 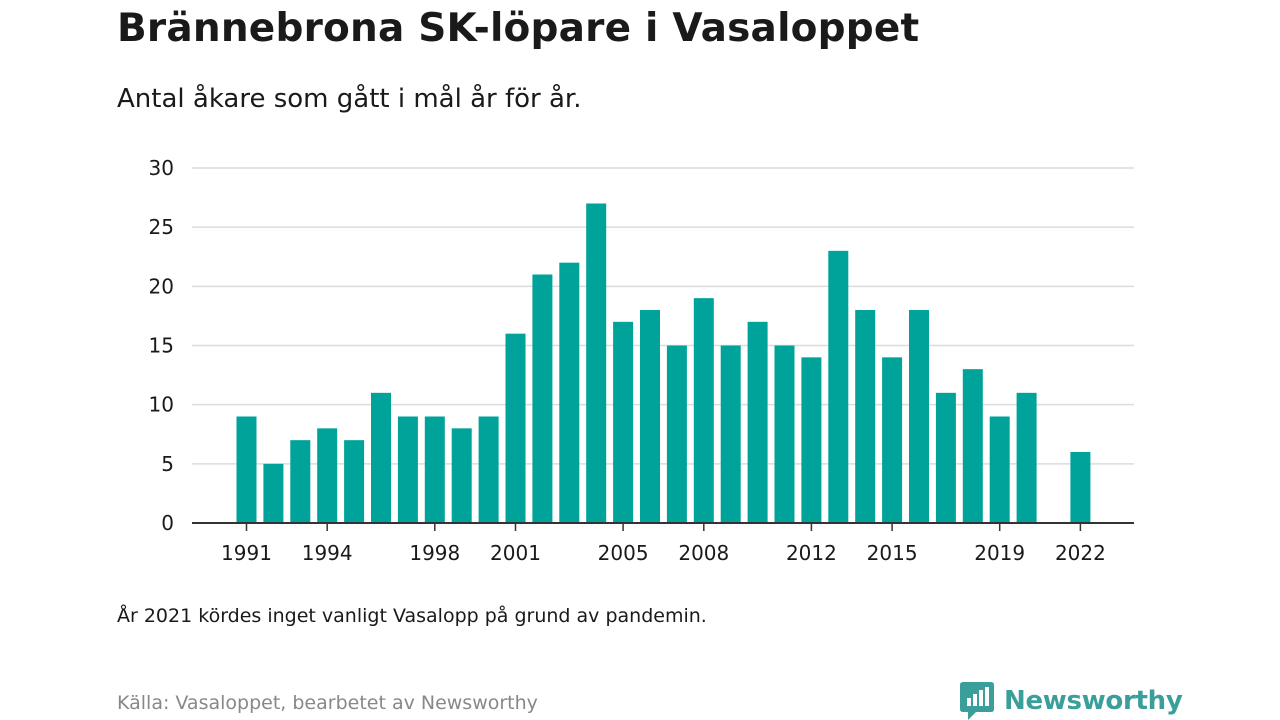 What do you see at coordinates (246, 469) in the screenshot?
I see `bar-1991` at bounding box center [246, 469].